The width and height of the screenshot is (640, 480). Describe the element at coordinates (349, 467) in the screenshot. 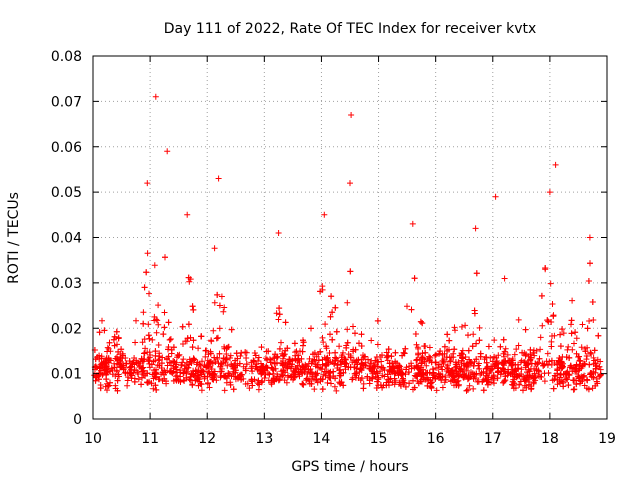

I see `x-axis-label: GPS time / hours` at that location.